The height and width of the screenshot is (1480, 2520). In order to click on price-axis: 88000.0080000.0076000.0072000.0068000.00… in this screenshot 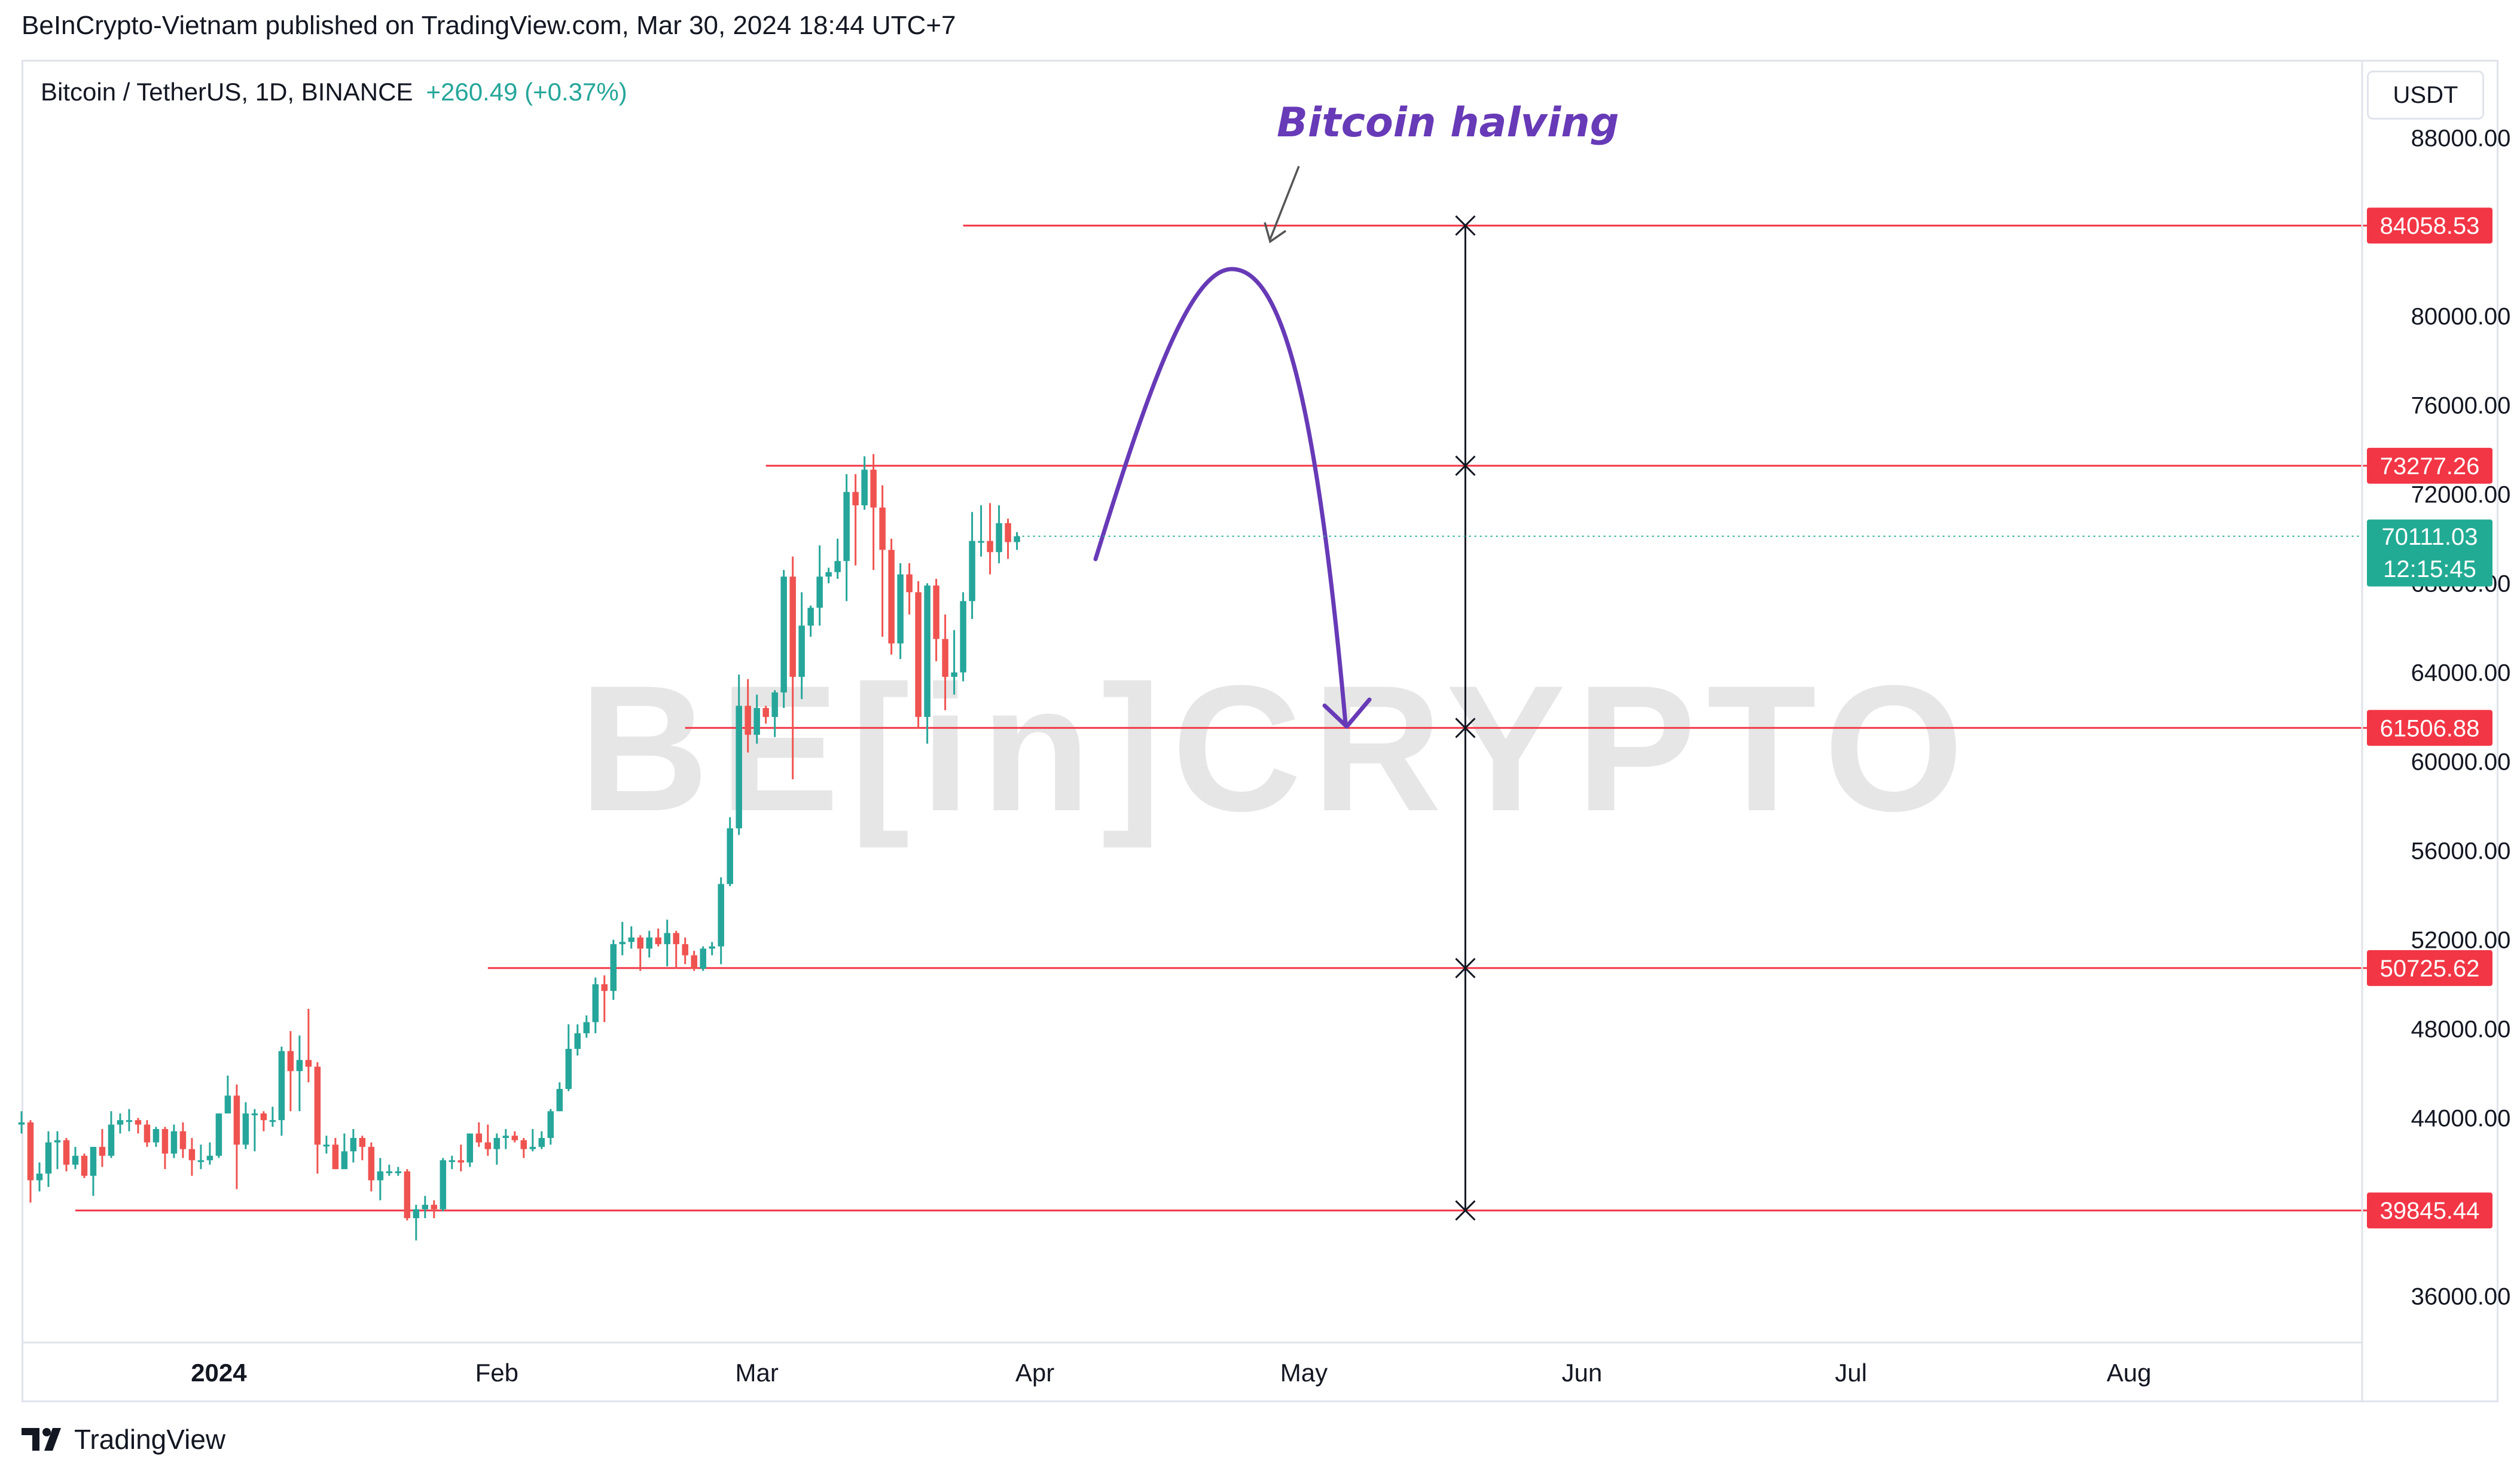, I will do `click(2461, 717)`.